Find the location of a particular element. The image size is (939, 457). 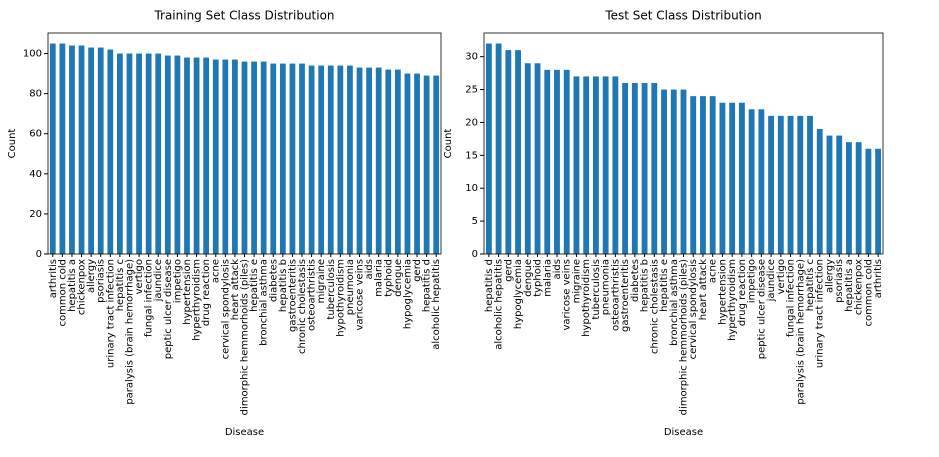

x-tick-label: heart attack is located at coordinates (235, 289).